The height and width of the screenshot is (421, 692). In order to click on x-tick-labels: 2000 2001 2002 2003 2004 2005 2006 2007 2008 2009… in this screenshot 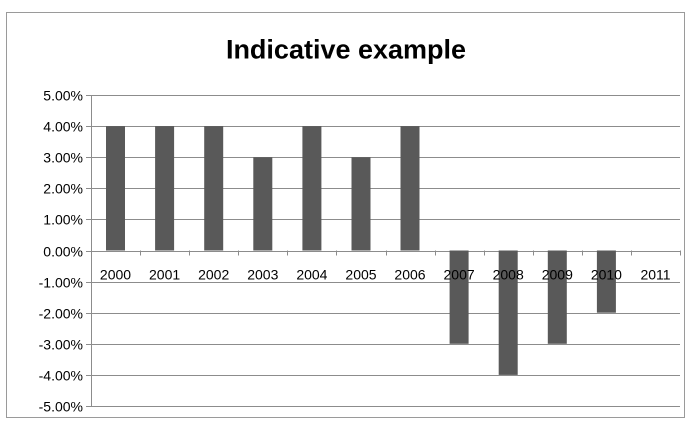, I will do `click(385, 275)`.